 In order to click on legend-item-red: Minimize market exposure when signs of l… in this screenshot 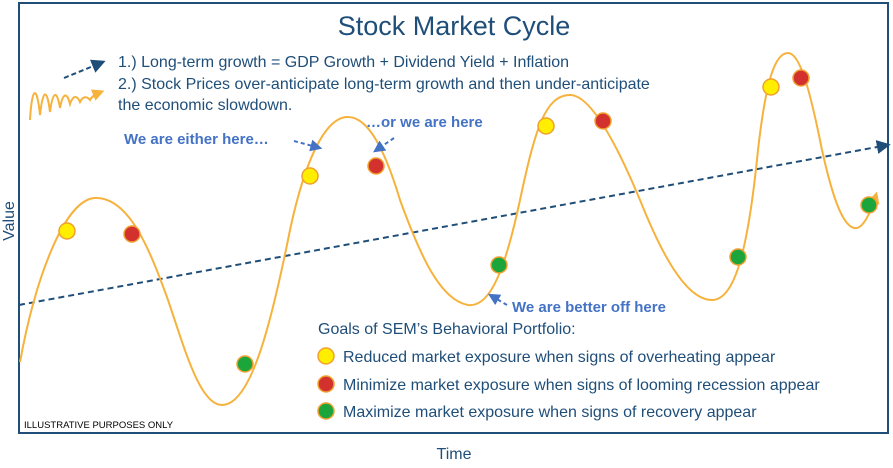, I will do `click(581, 385)`.